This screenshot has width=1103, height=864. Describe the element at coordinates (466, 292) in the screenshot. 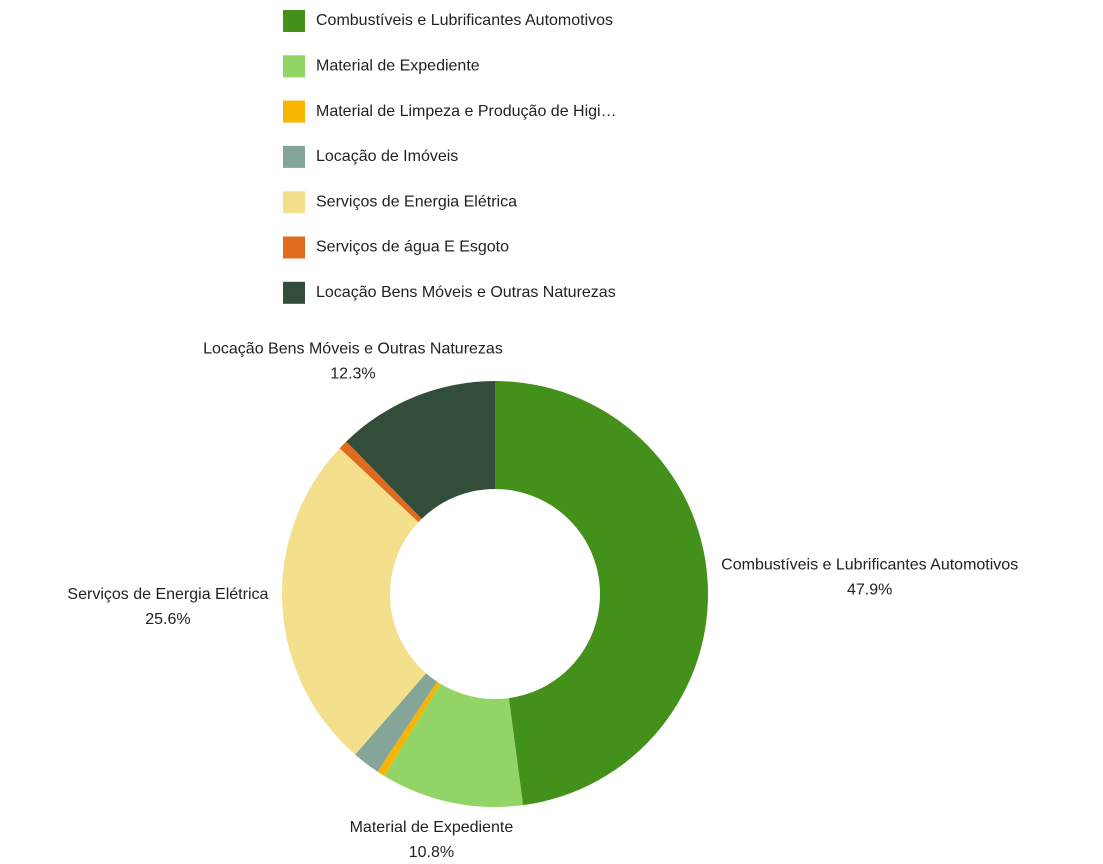

I see `legend-label: Locação Bens Móveis e Outras Naturezas` at that location.